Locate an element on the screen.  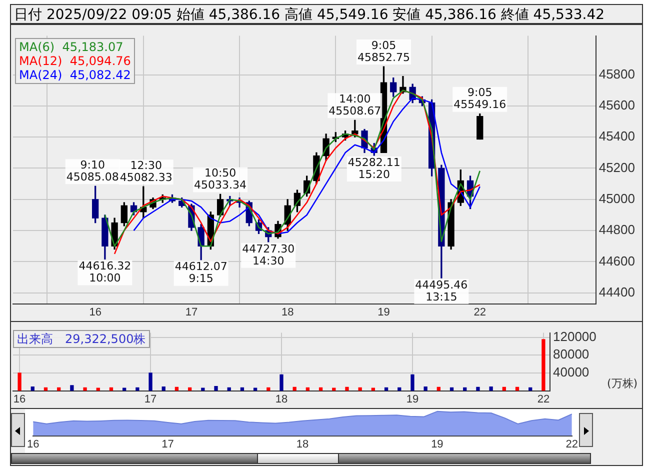
annotation: 9:05 45549.16 is located at coordinates (480, 99).